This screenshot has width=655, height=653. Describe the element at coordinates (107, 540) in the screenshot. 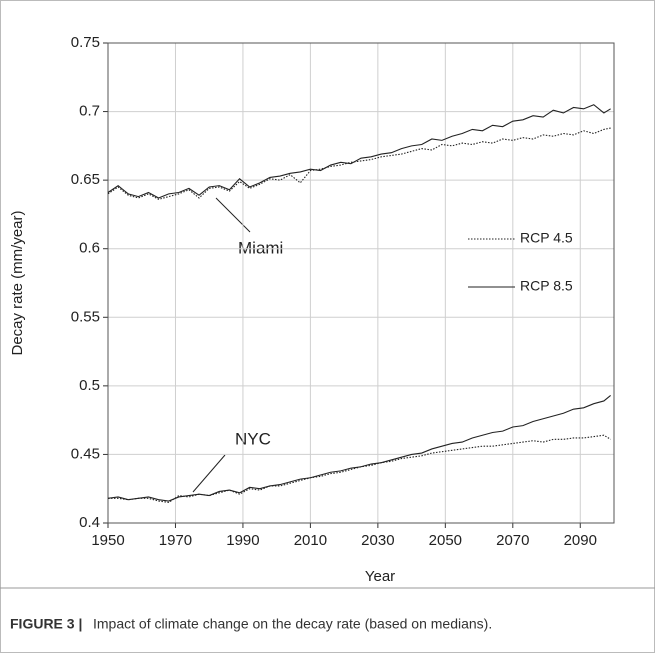

I see `x-tick-label: 1950` at that location.